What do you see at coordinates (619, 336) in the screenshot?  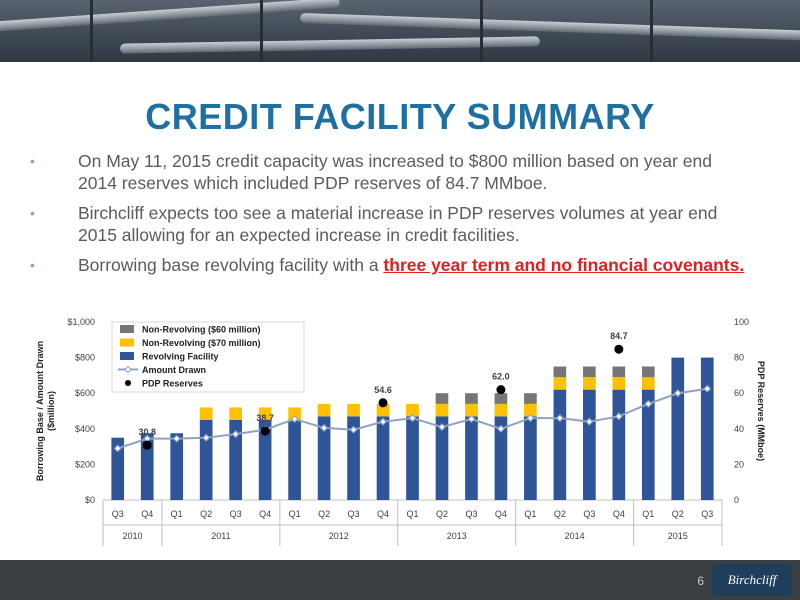 I see `pdp-data-label: 84.7` at bounding box center [619, 336].